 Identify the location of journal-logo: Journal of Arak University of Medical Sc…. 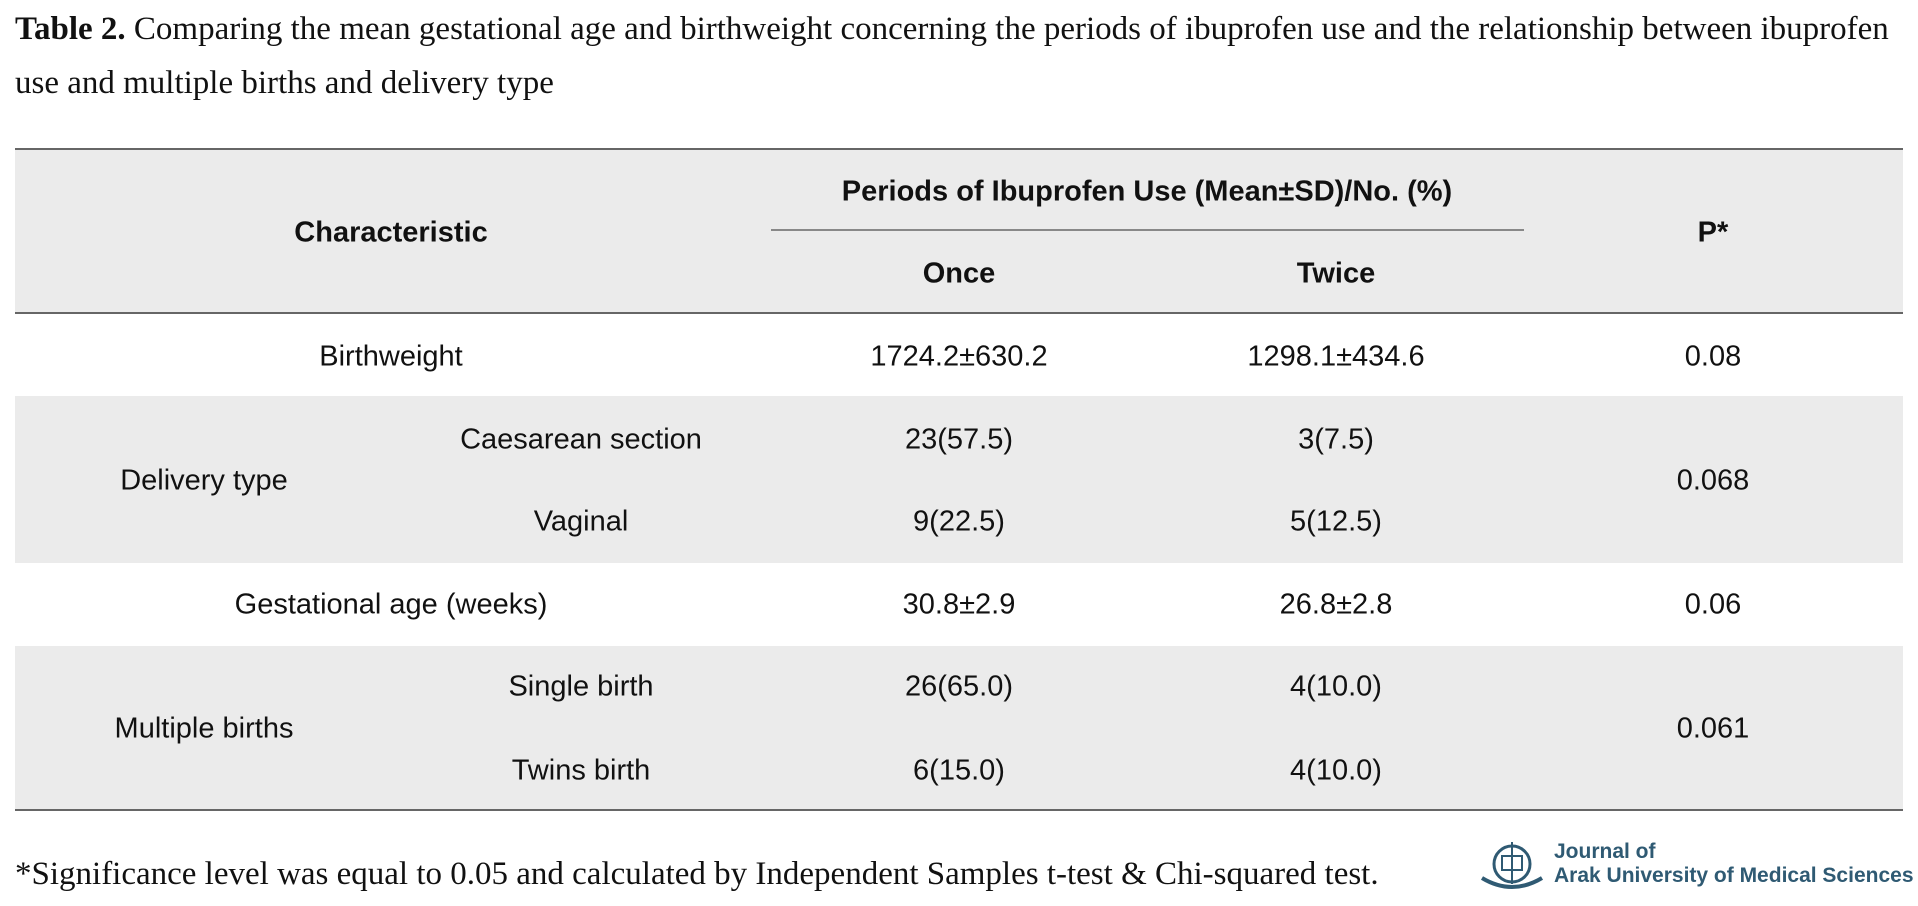
(1695, 865).